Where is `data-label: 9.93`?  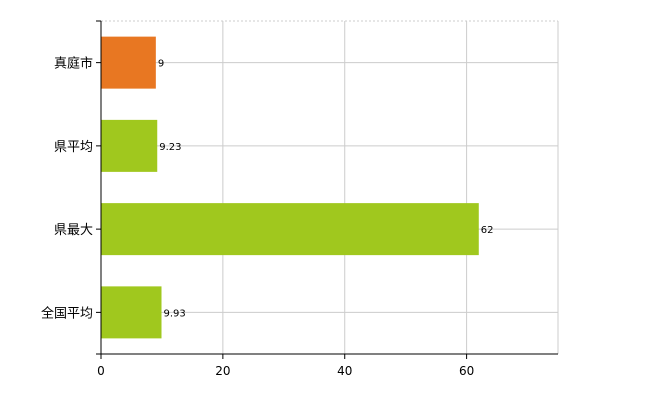 data-label: 9.93 is located at coordinates (175, 313).